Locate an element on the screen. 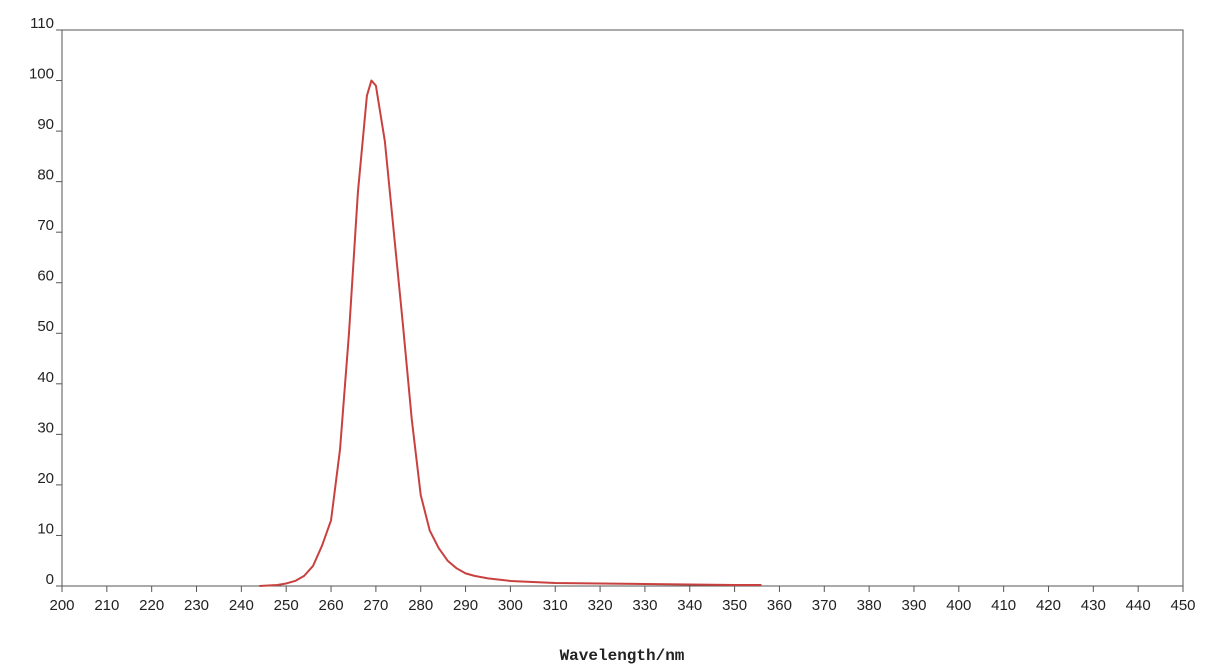 This screenshot has width=1216, height=671. x-tick-label: 370 is located at coordinates (824, 605).